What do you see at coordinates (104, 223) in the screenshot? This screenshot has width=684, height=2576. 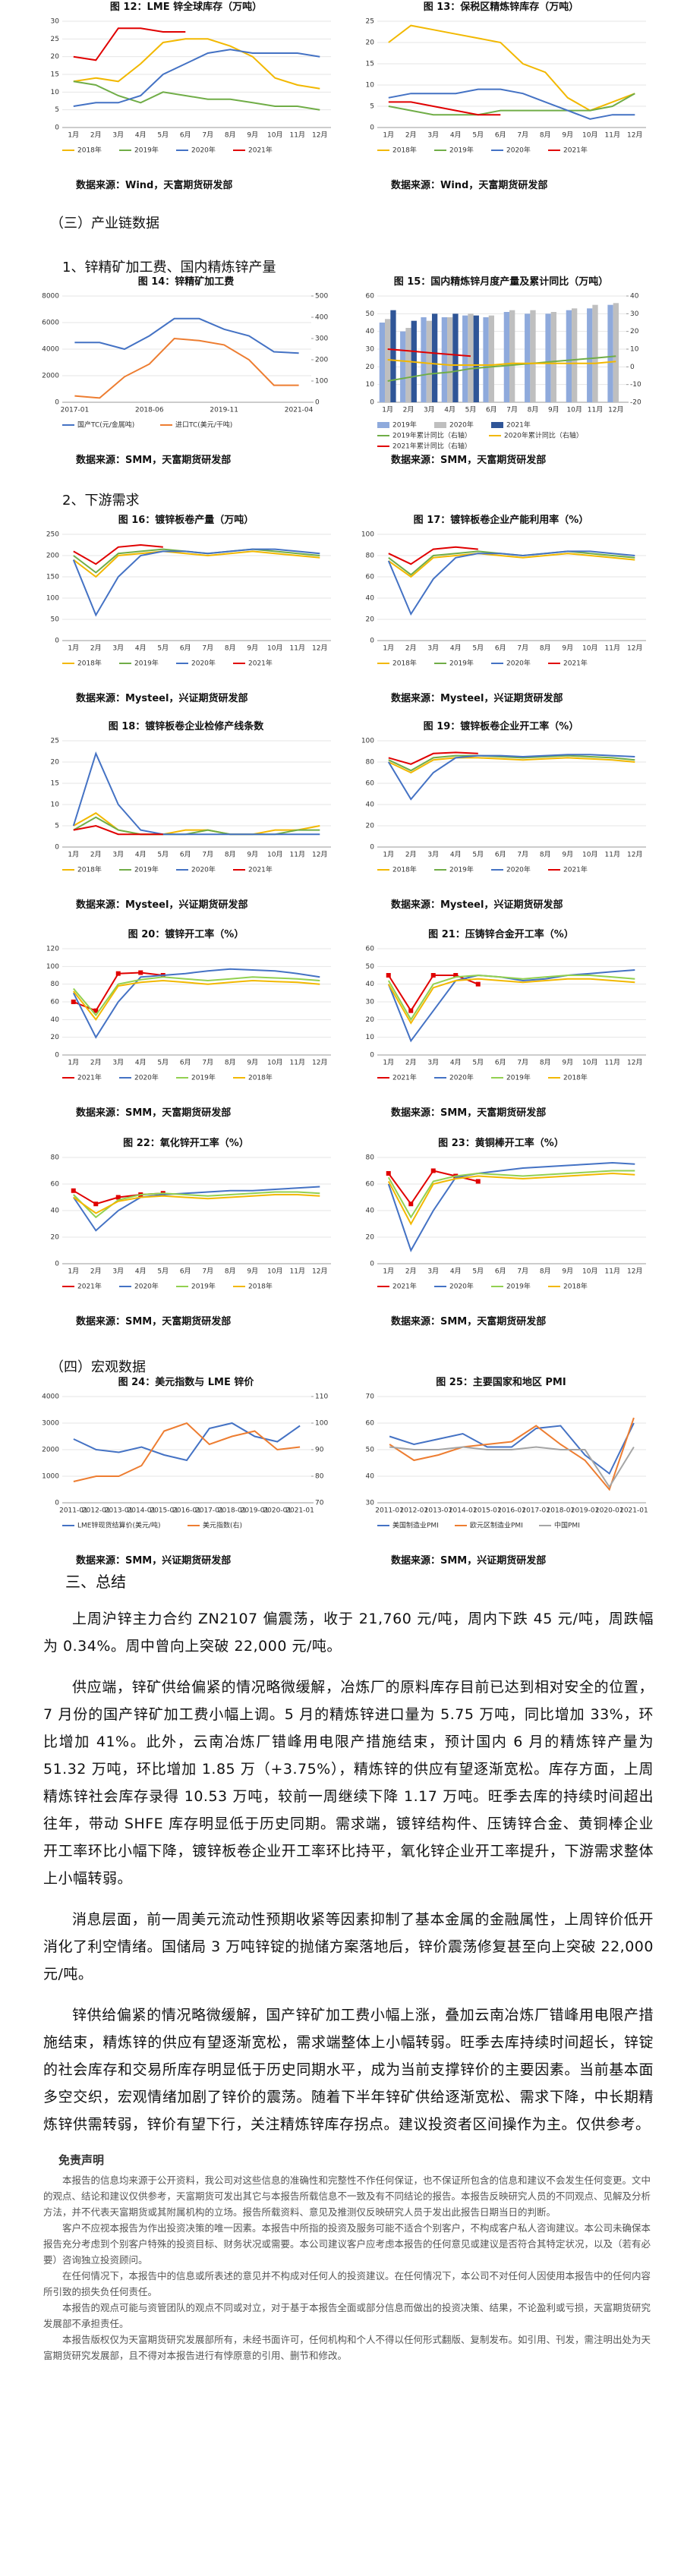 I see `section-heading: （三）产业链数据` at bounding box center [104, 223].